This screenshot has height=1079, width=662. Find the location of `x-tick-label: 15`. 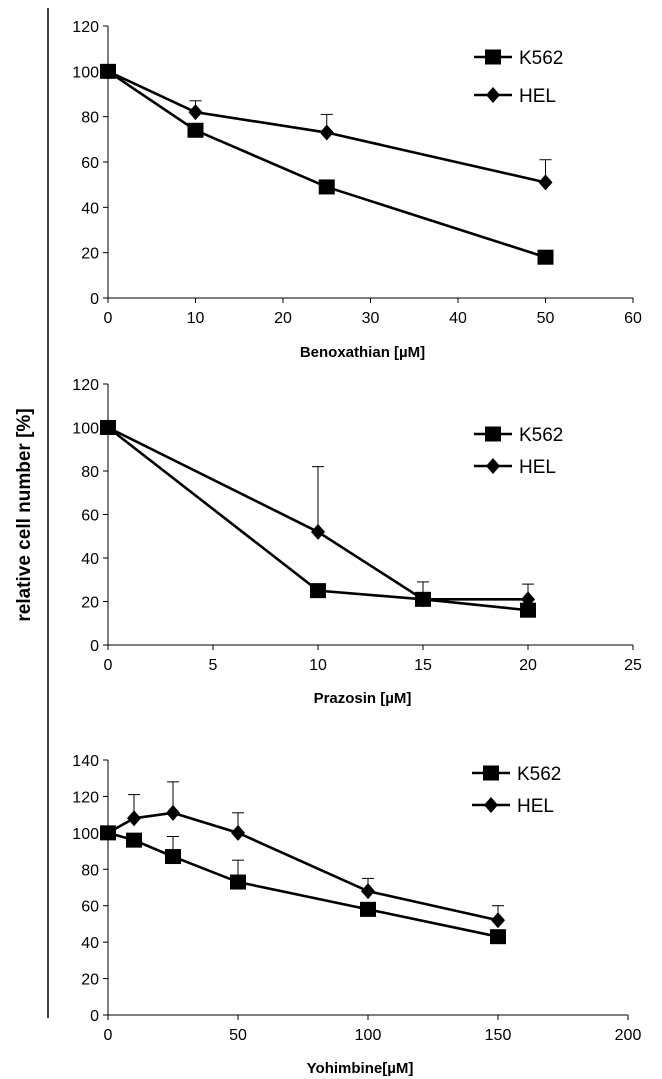

x-tick-label: 15 is located at coordinates (423, 665).